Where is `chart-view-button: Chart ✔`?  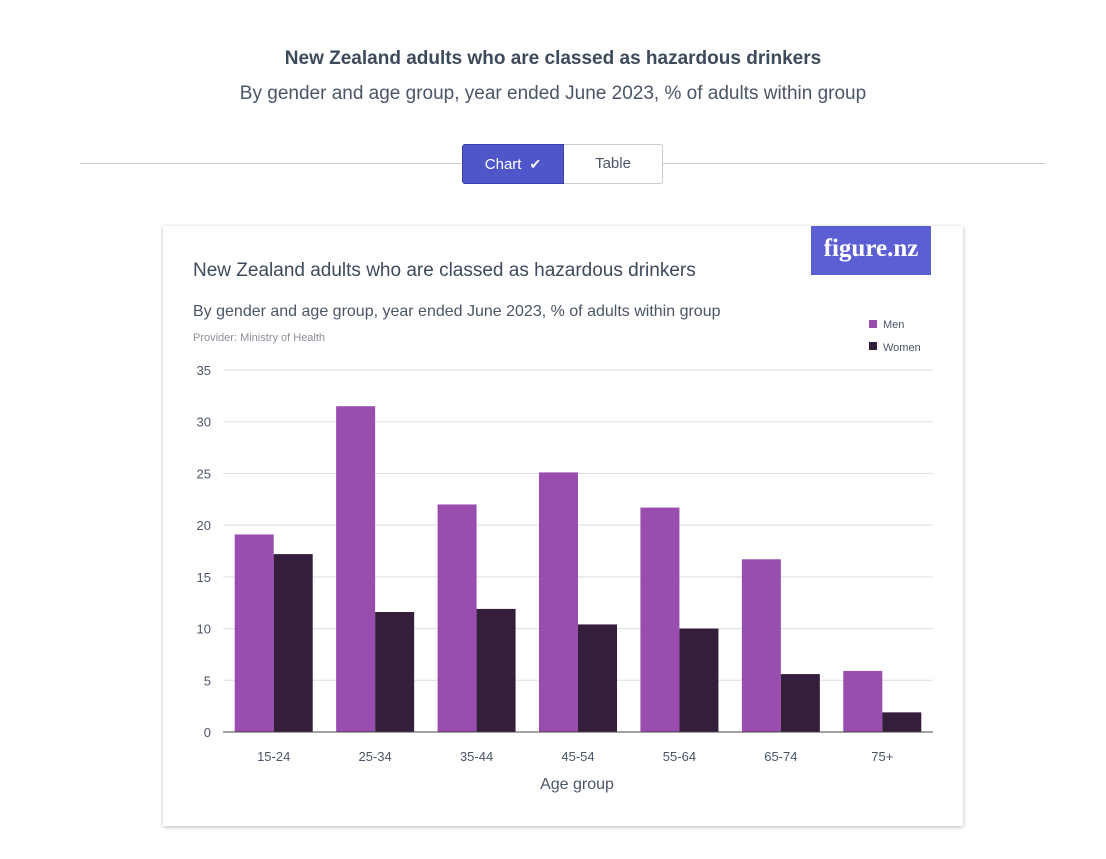 chart-view-button: Chart ✔ is located at coordinates (513, 164).